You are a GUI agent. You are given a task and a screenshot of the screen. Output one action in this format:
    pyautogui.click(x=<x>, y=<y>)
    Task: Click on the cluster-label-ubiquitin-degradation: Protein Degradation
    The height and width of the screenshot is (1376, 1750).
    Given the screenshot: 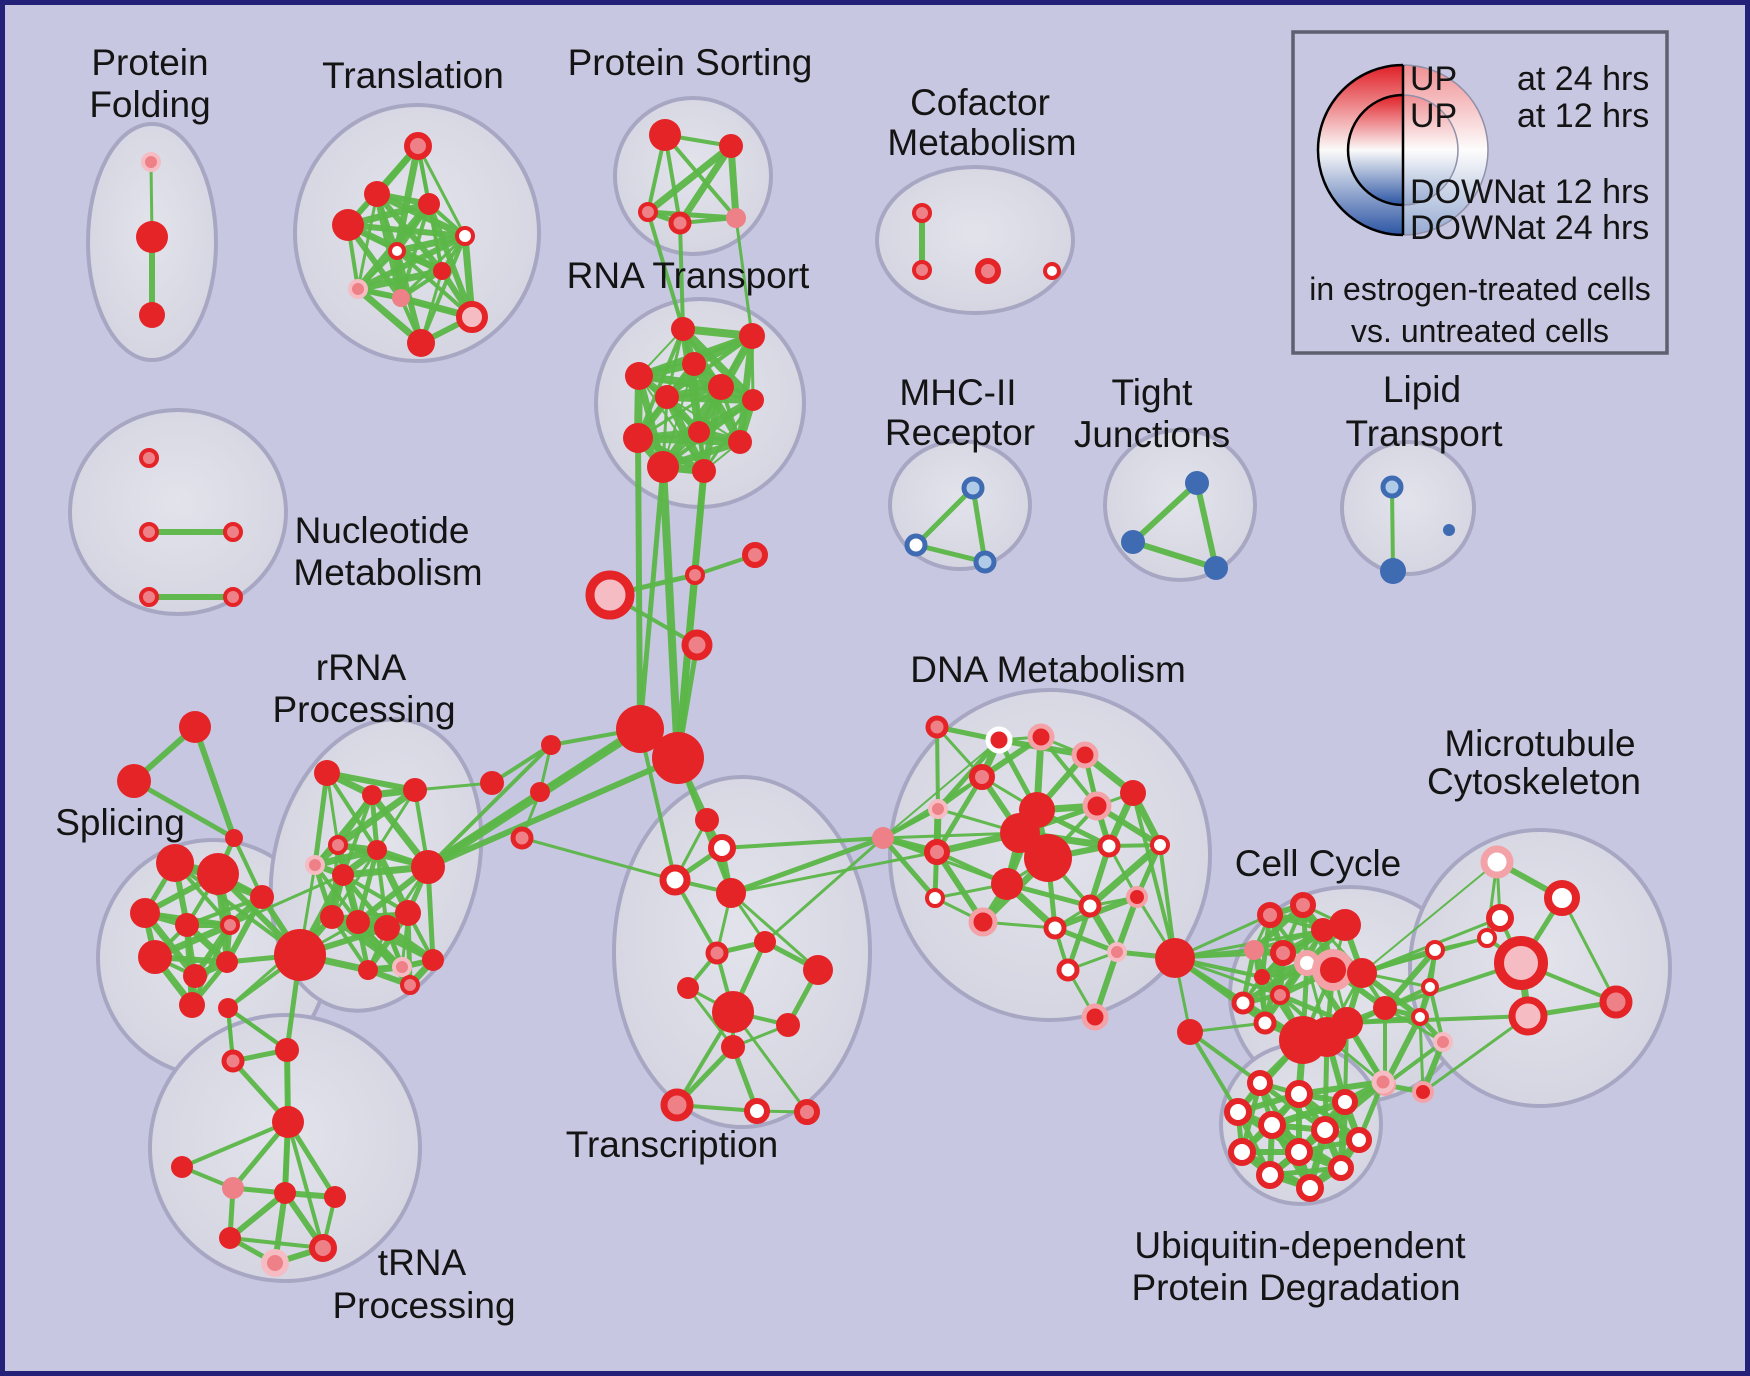 What is the action you would take?
    pyautogui.click(x=1295, y=1287)
    